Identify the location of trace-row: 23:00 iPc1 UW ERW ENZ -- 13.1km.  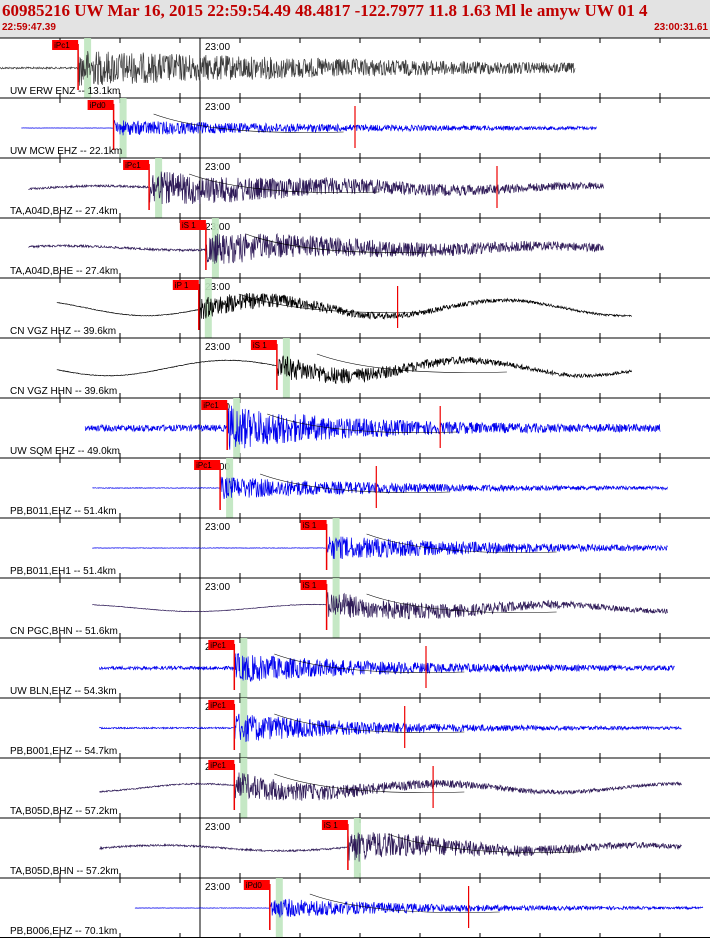
(355, 67).